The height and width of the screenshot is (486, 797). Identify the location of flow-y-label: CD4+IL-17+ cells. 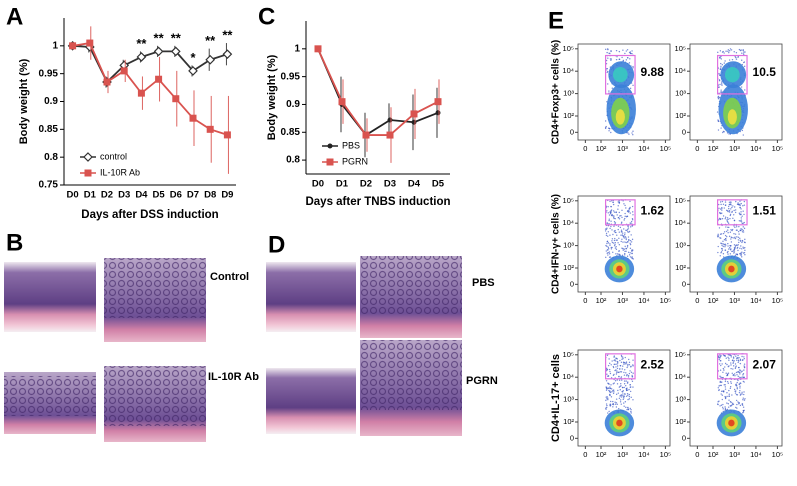
(556, 398).